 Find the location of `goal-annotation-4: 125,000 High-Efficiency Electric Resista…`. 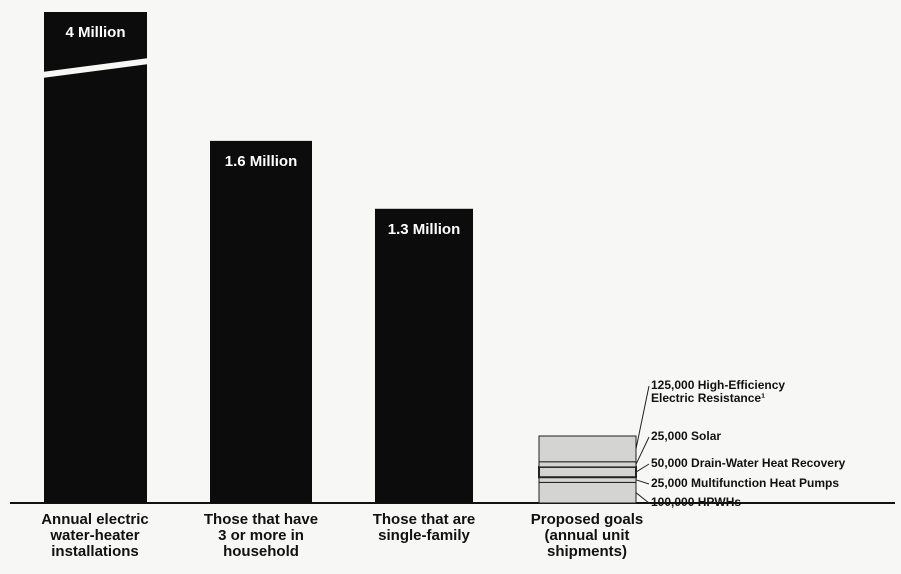

goal-annotation-4: 125,000 High-Efficiency Electric Resista… is located at coordinates (718, 391).